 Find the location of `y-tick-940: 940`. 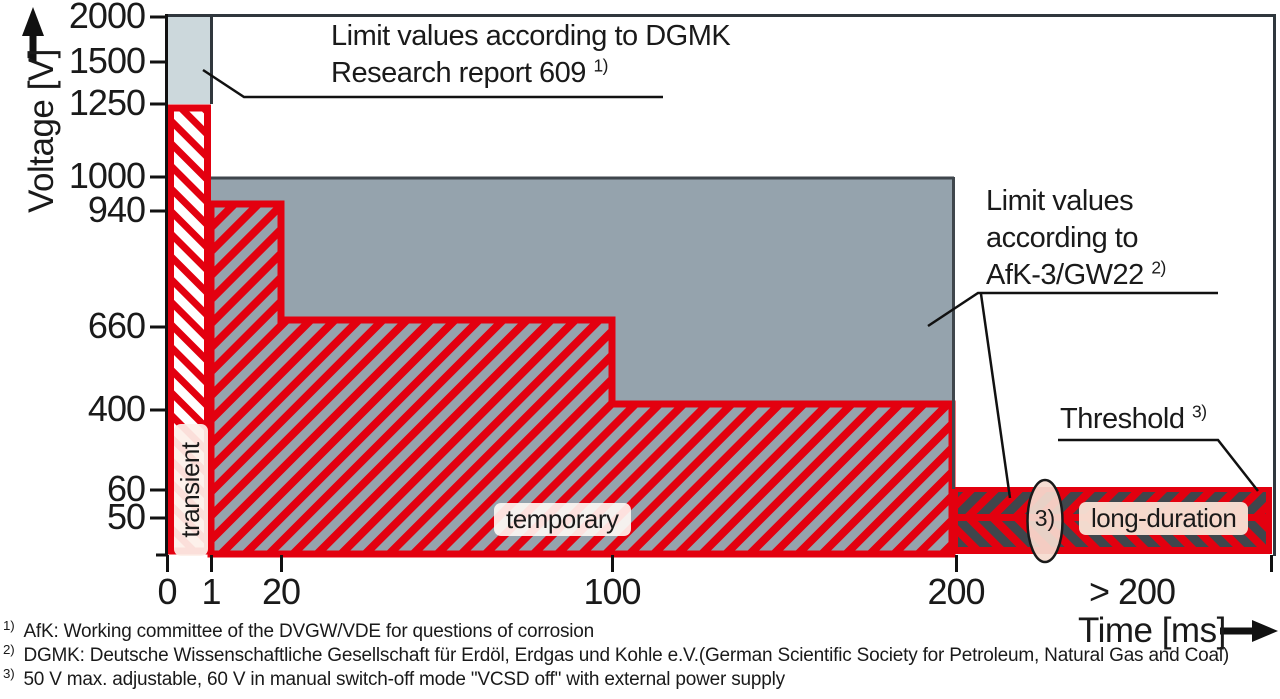

y-tick-940: 940 is located at coordinates (116, 209).